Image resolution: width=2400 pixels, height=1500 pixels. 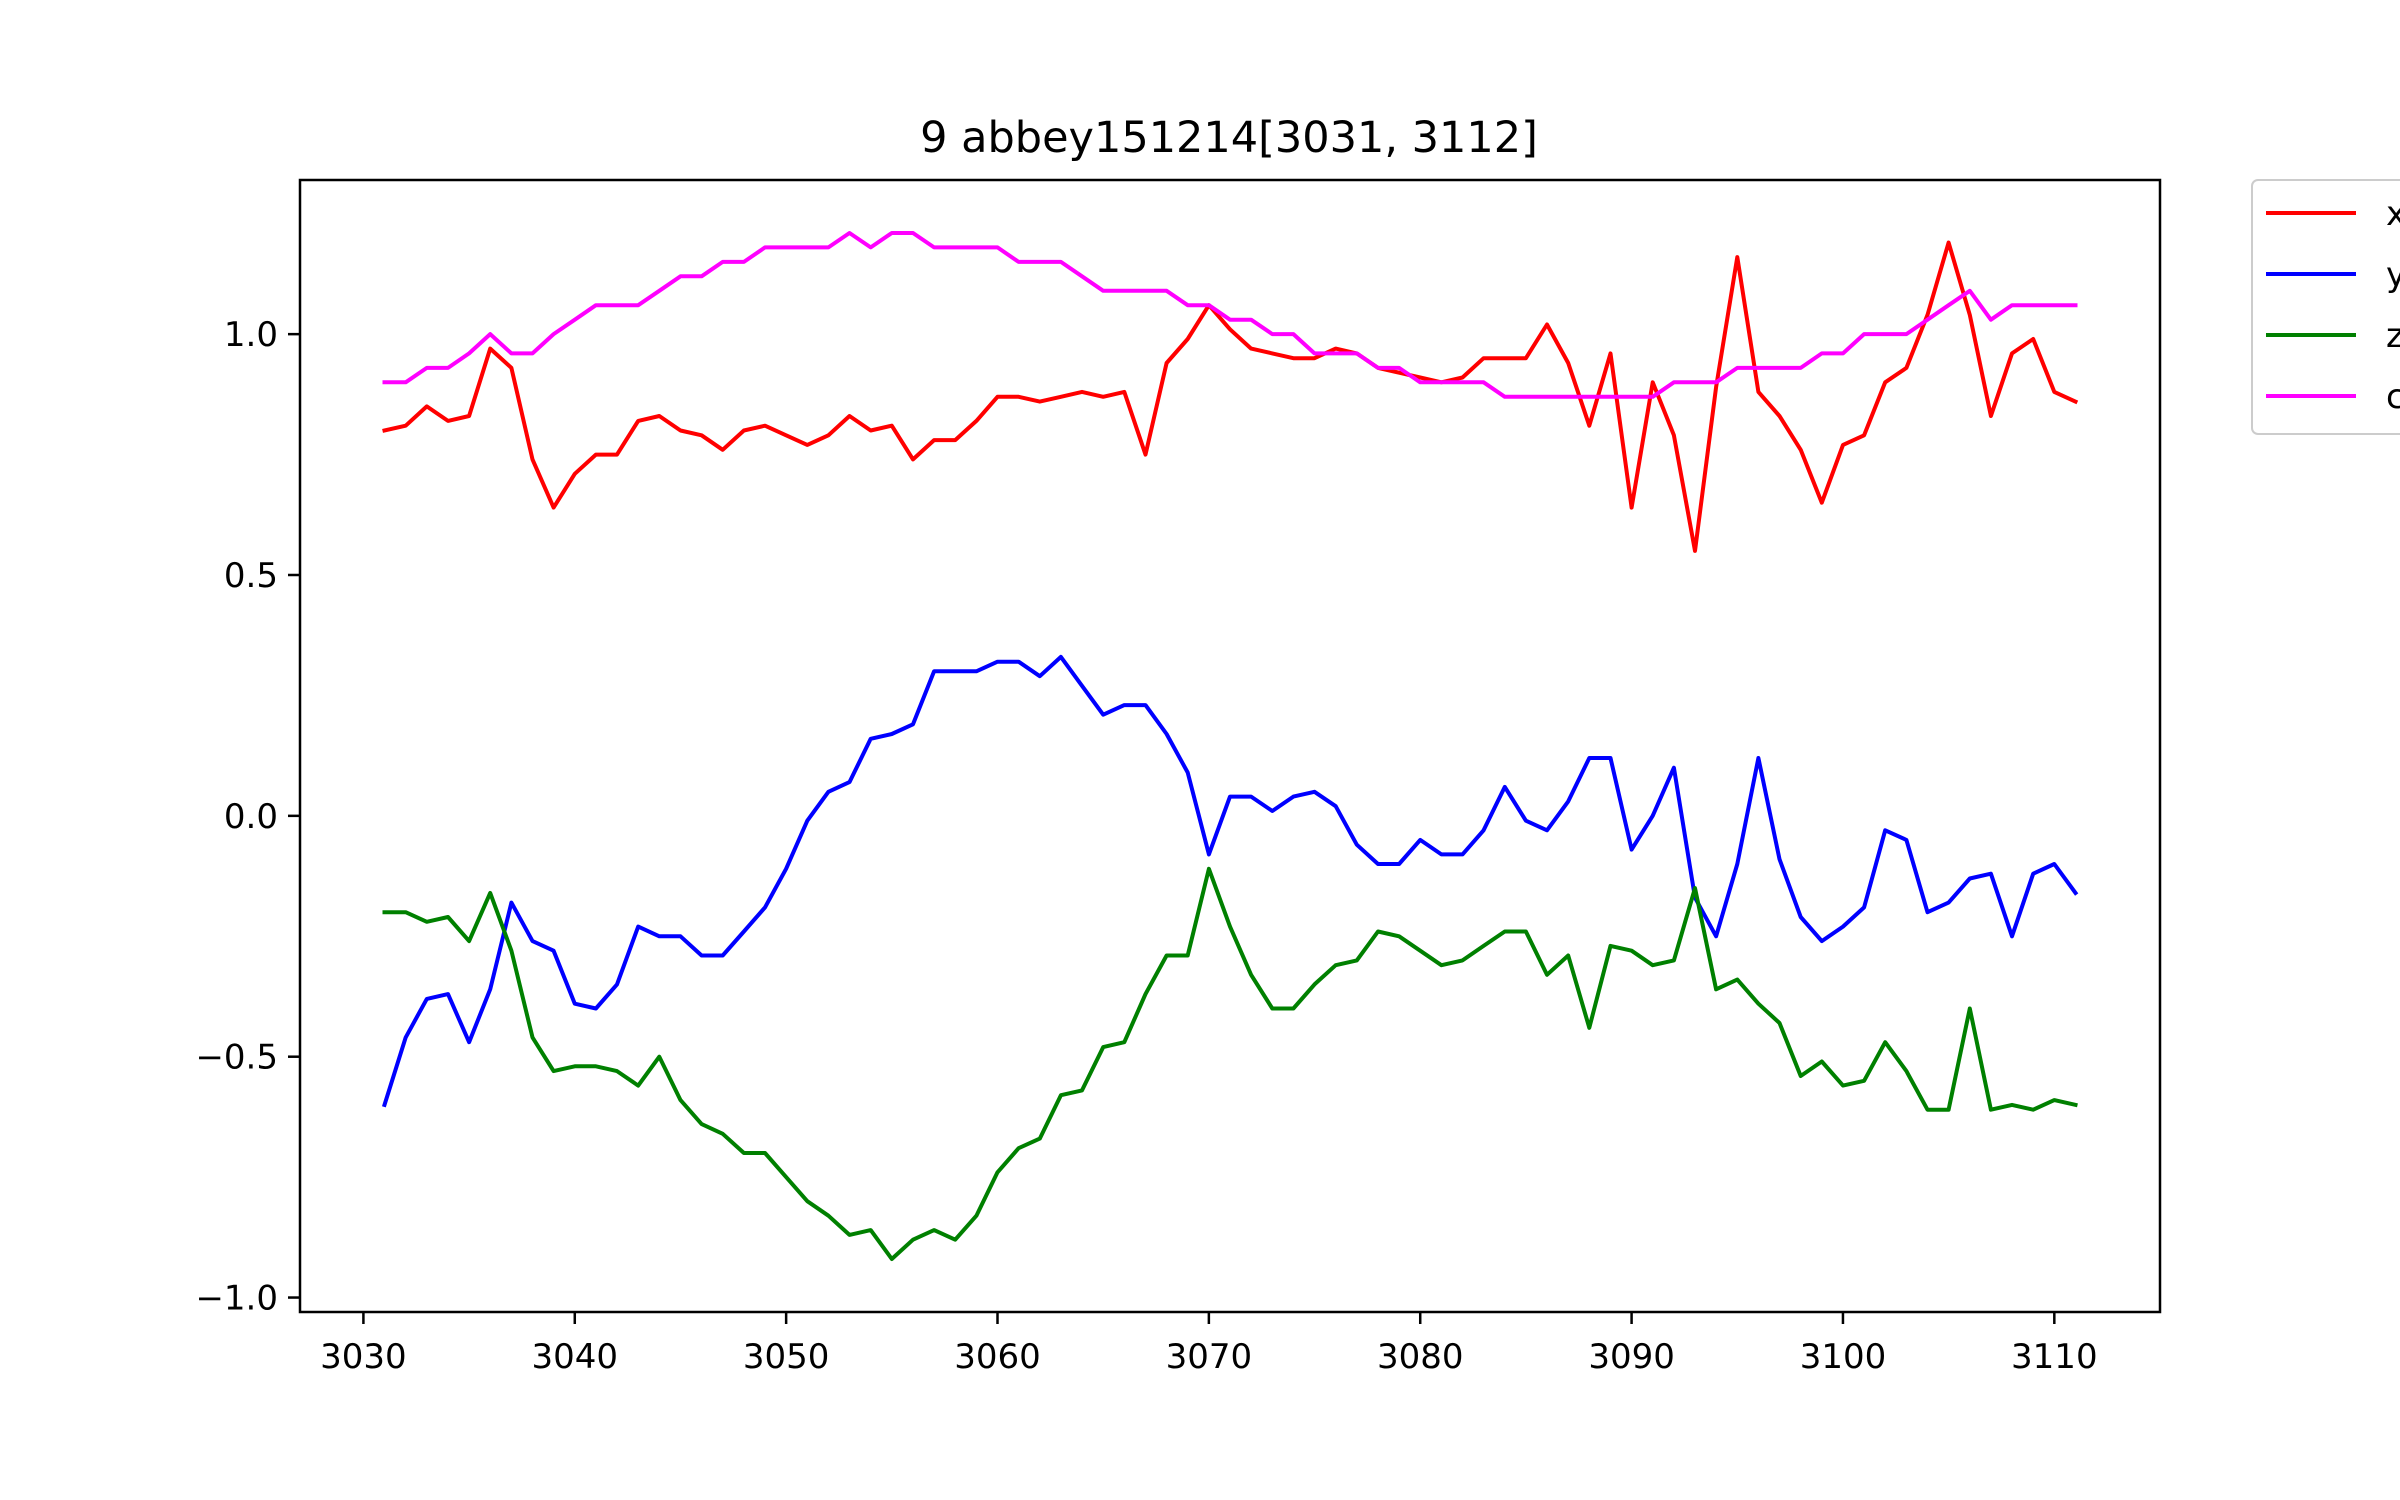 I want to click on series-line-c, so click(x=1230, y=315).